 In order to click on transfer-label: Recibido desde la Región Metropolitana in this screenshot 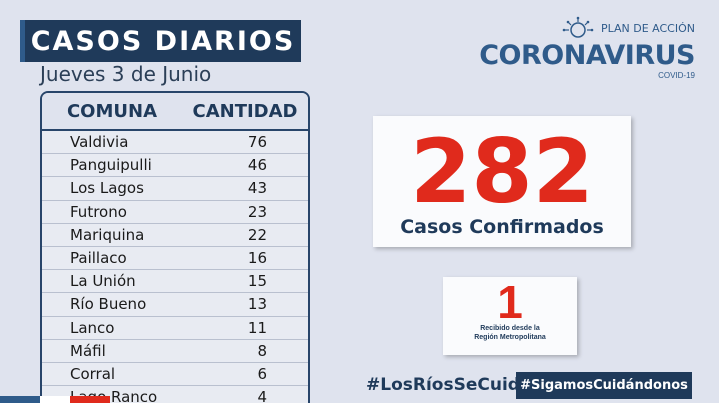, I will do `click(510, 333)`.